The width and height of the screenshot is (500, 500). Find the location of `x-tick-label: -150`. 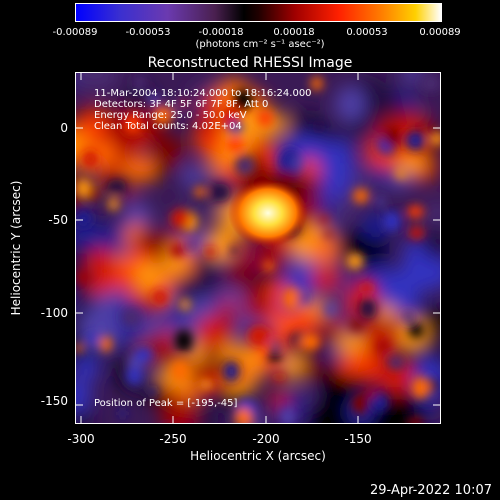

x-tick-label: -150 is located at coordinates (357, 439).